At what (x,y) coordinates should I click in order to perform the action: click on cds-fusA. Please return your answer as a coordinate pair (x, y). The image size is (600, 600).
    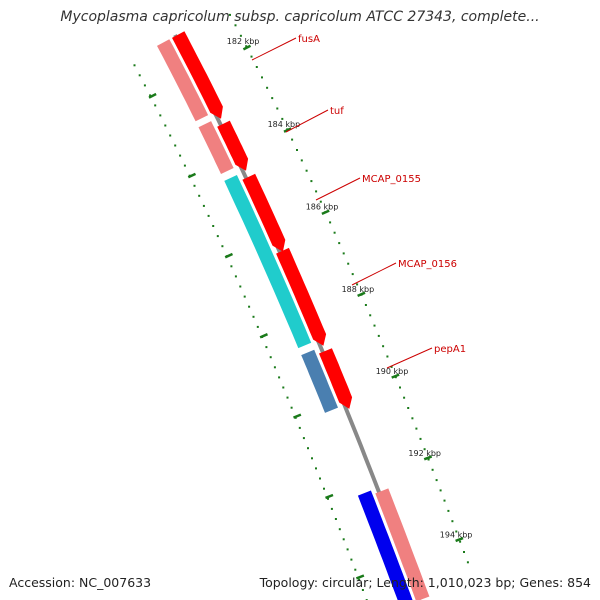
    Looking at the image, I should click on (197, 75).